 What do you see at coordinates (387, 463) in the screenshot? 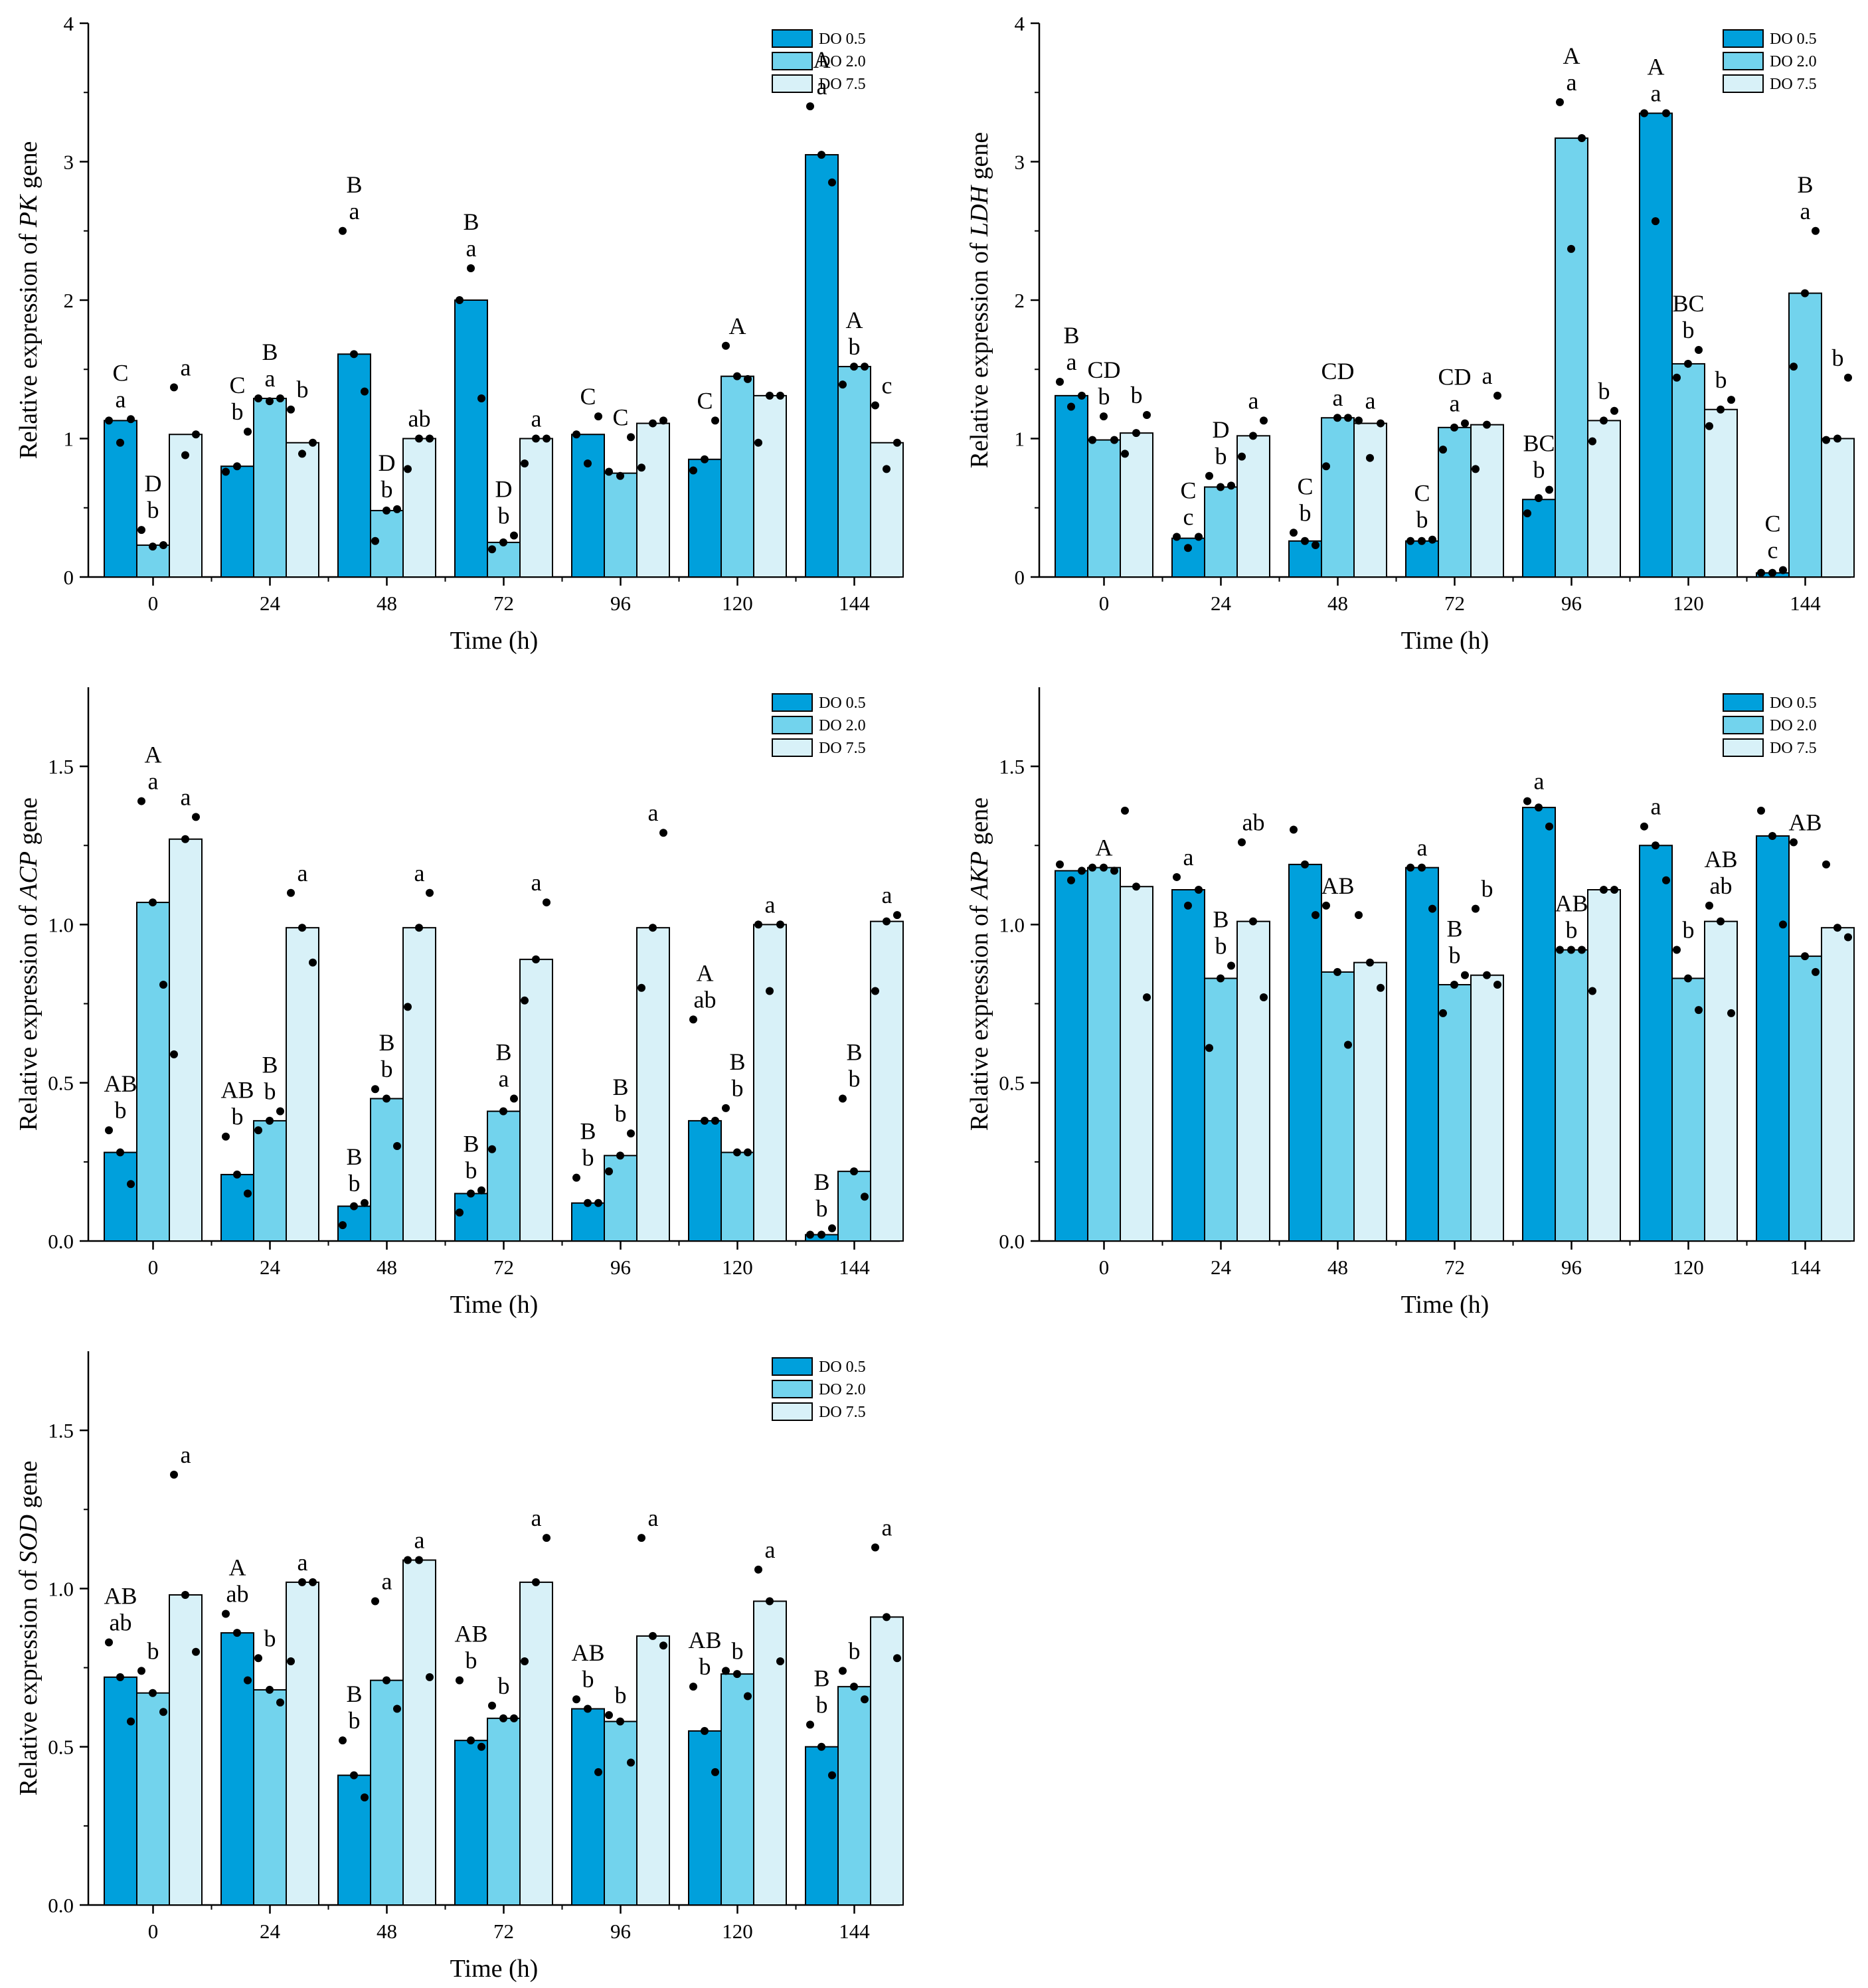
I see `significance-uppercase: D` at bounding box center [387, 463].